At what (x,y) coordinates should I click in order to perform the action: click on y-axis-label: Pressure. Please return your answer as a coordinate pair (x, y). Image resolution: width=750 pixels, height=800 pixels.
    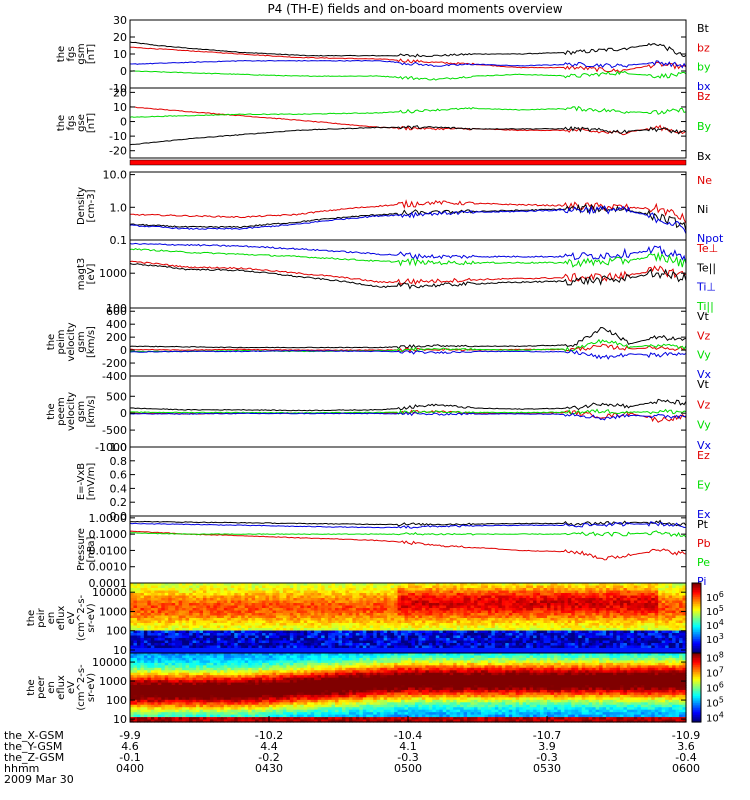
    Looking at the image, I should click on (81, 549).